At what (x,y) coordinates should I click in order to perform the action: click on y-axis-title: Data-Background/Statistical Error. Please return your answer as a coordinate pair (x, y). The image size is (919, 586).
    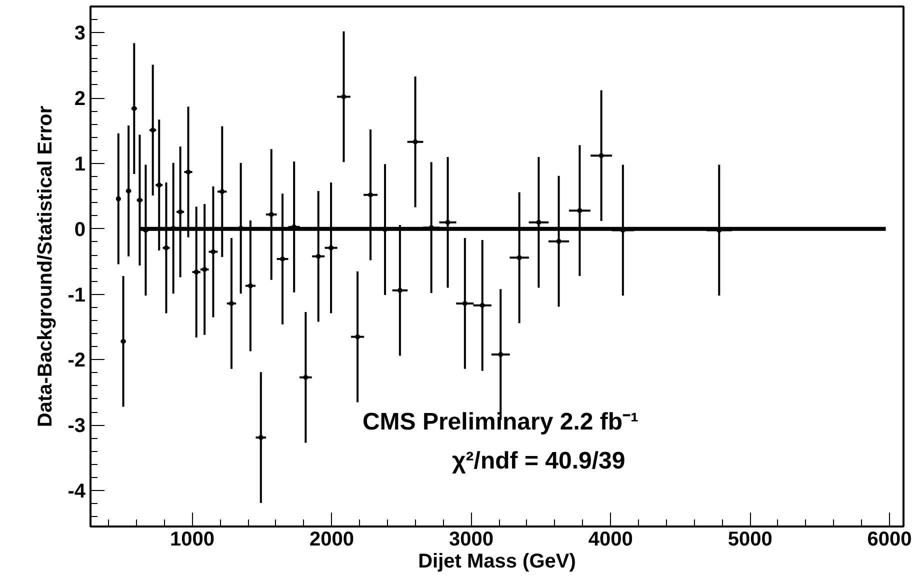
    Looking at the image, I should click on (45, 267).